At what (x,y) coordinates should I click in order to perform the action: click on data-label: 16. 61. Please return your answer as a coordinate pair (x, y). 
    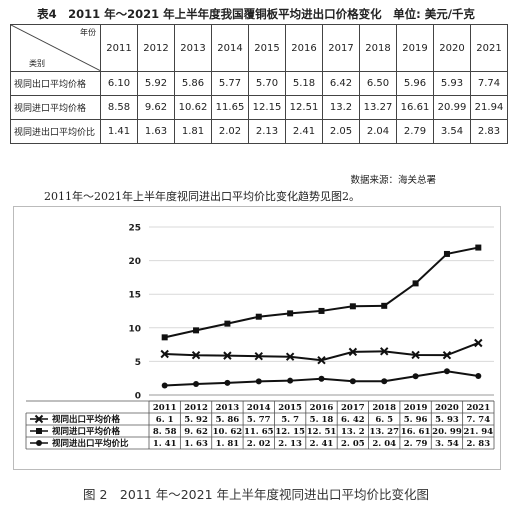
    Looking at the image, I should click on (416, 432).